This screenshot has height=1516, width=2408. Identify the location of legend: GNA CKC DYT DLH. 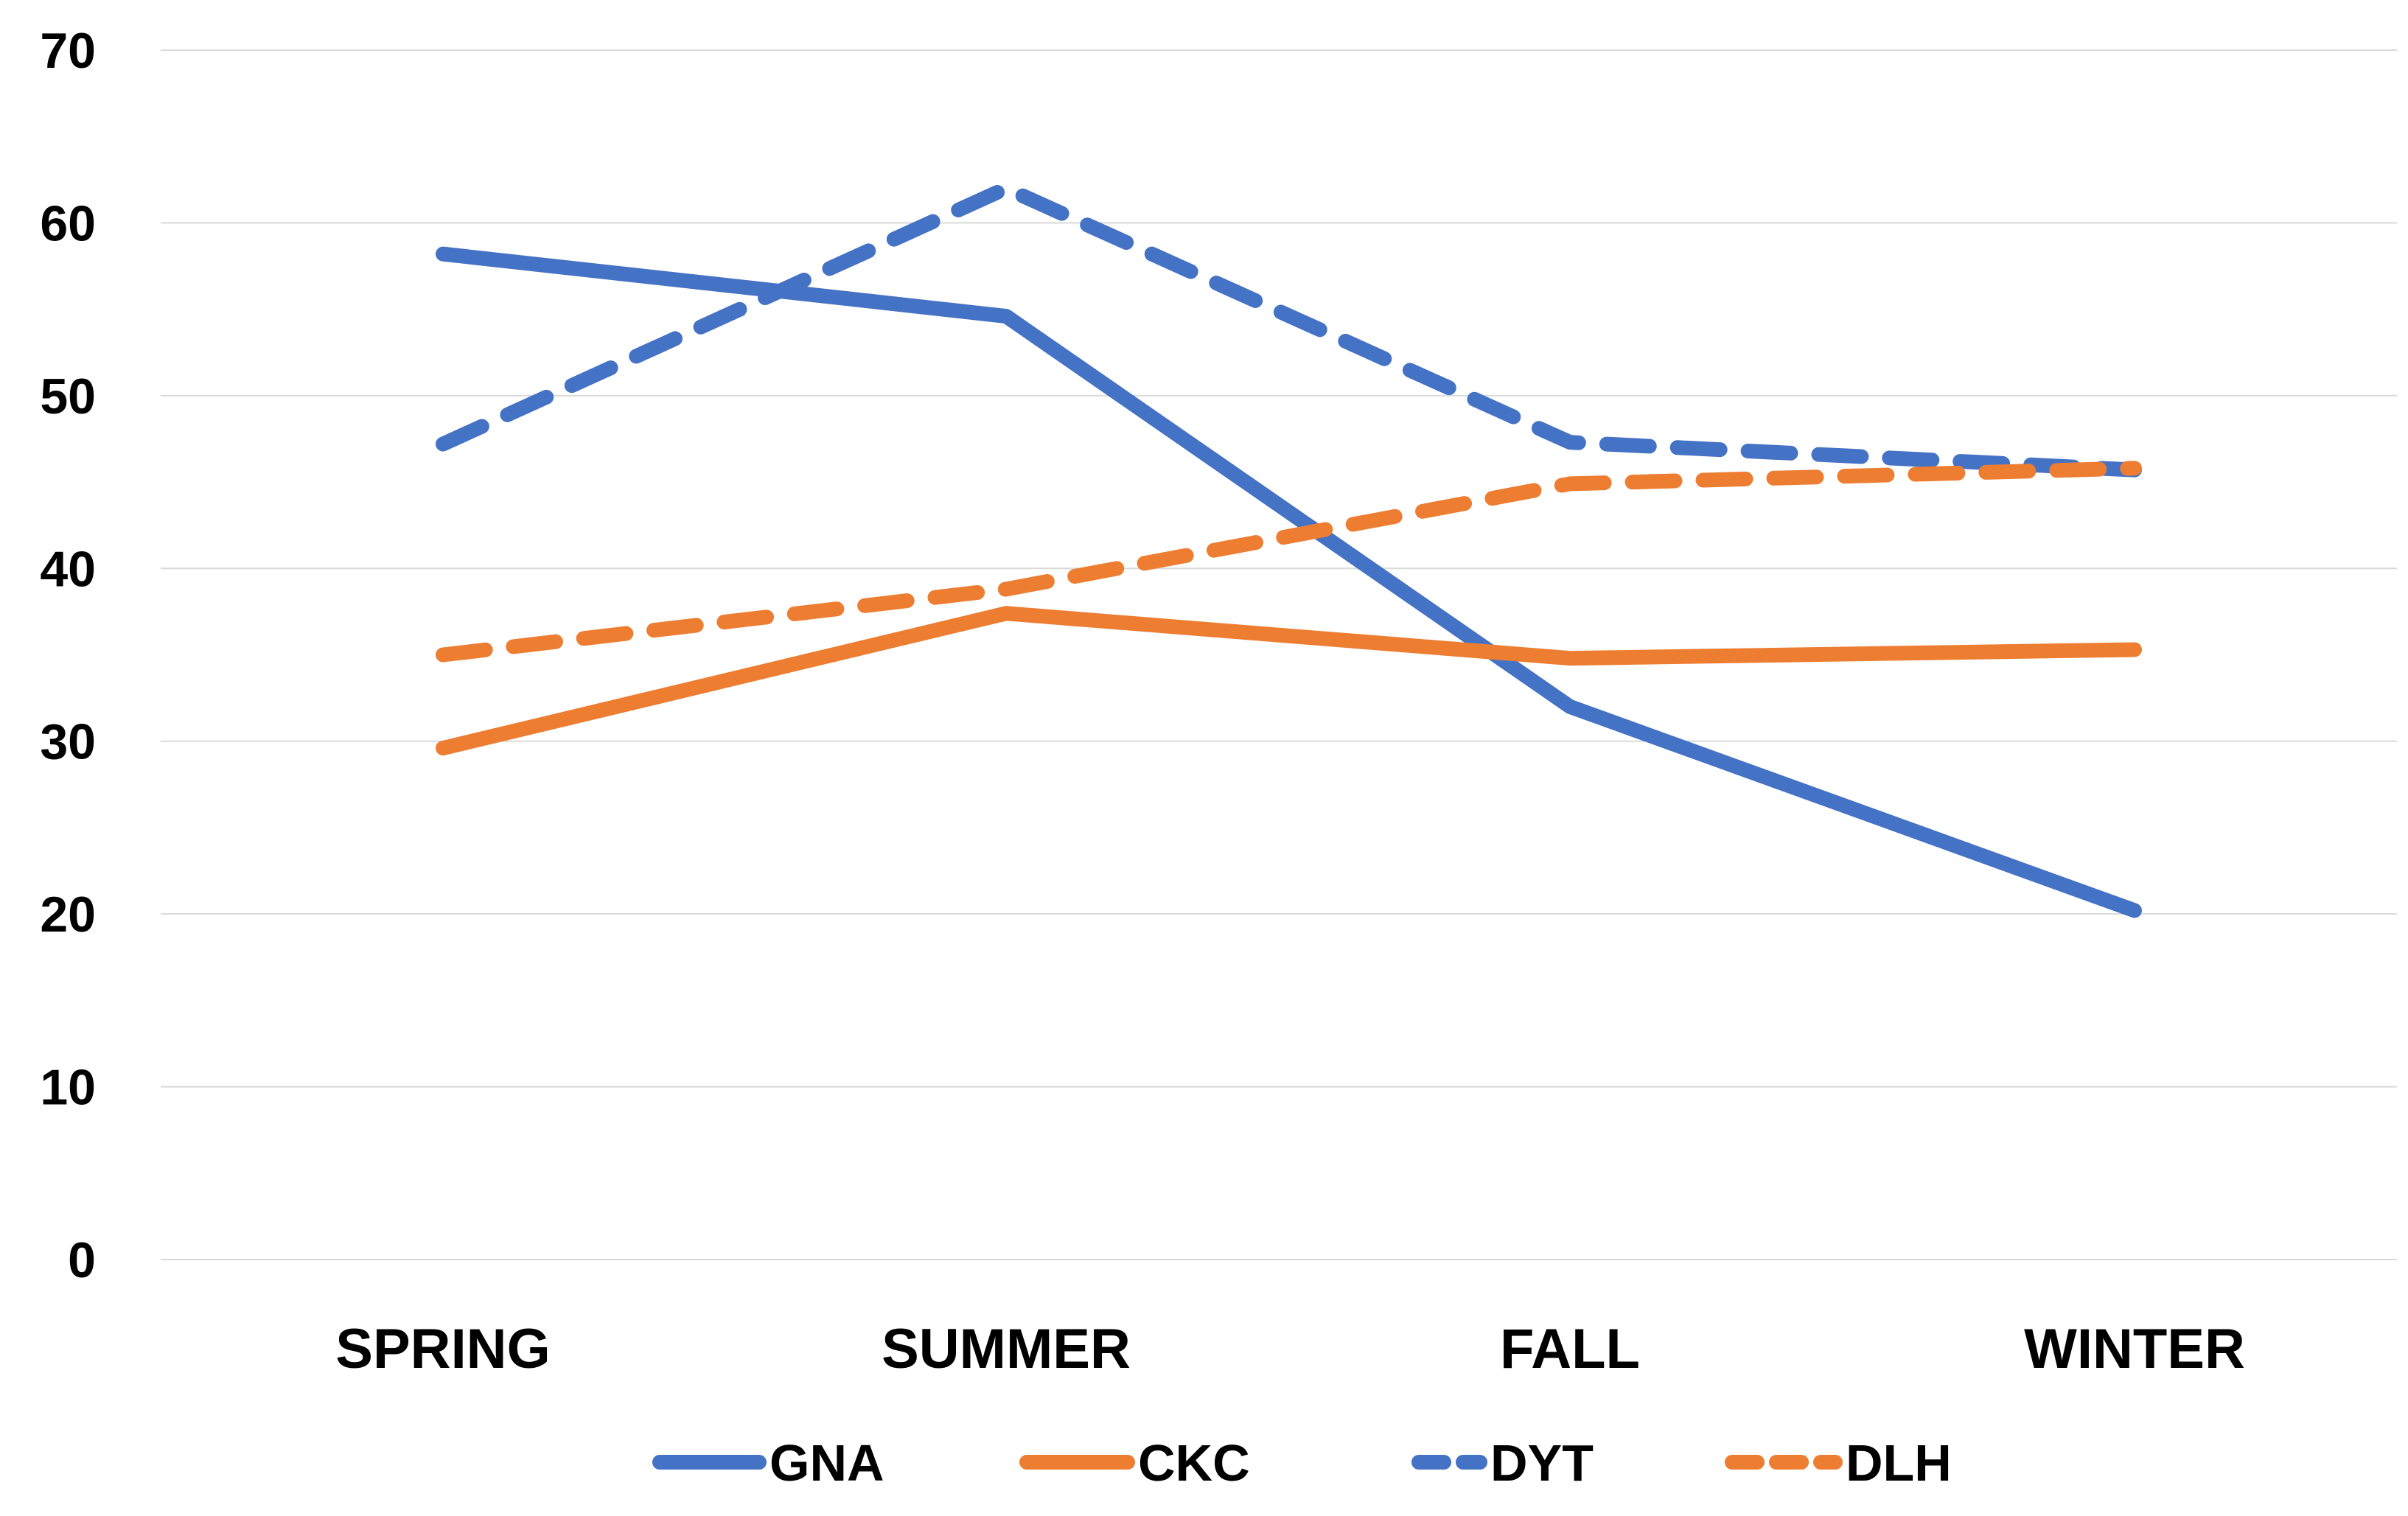
(1306, 1463).